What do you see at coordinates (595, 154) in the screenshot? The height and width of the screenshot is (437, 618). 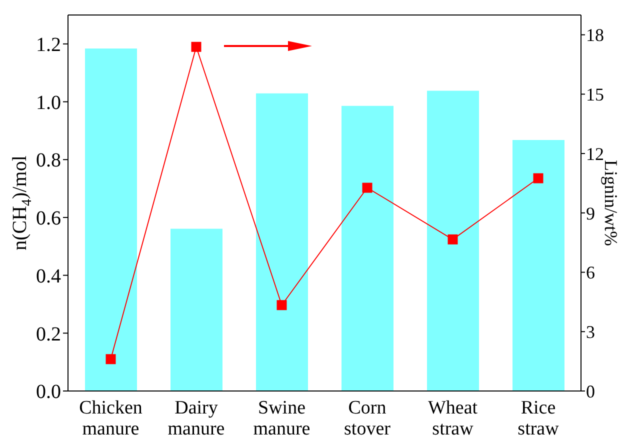 I see `y2-tick-label: 12` at bounding box center [595, 154].